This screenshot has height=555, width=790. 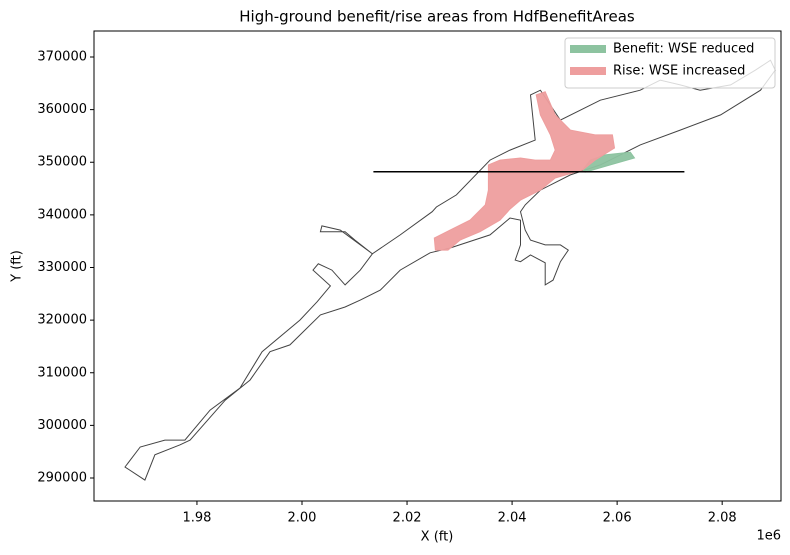 What do you see at coordinates (62, 109) in the screenshot?
I see `y-tick-label: 360000` at bounding box center [62, 109].